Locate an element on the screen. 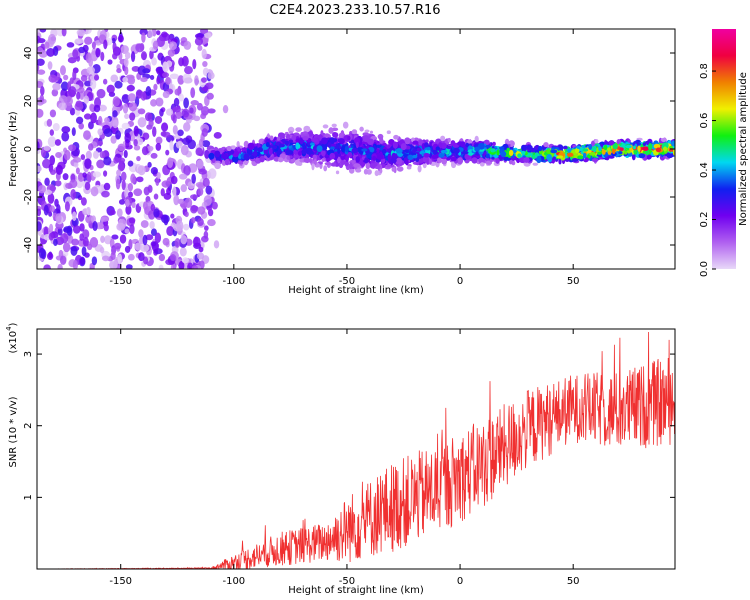 The height and width of the screenshot is (600, 750). colorbar-label: Normalized spectral amplitude is located at coordinates (743, 149).